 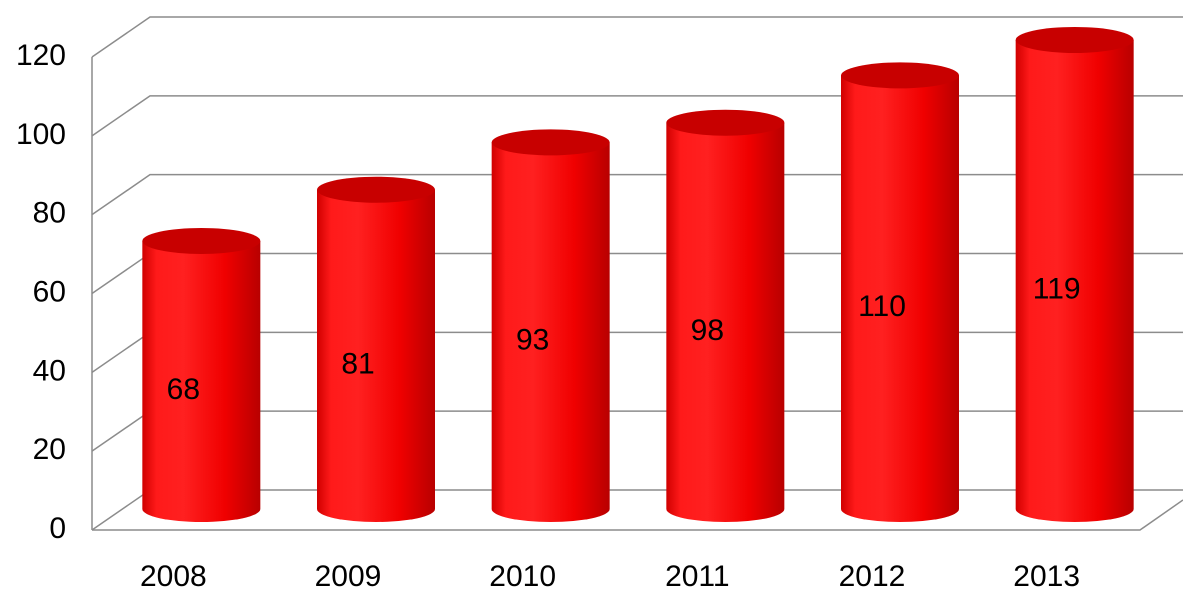 I want to click on floor-edge, so click(x=637, y=515).